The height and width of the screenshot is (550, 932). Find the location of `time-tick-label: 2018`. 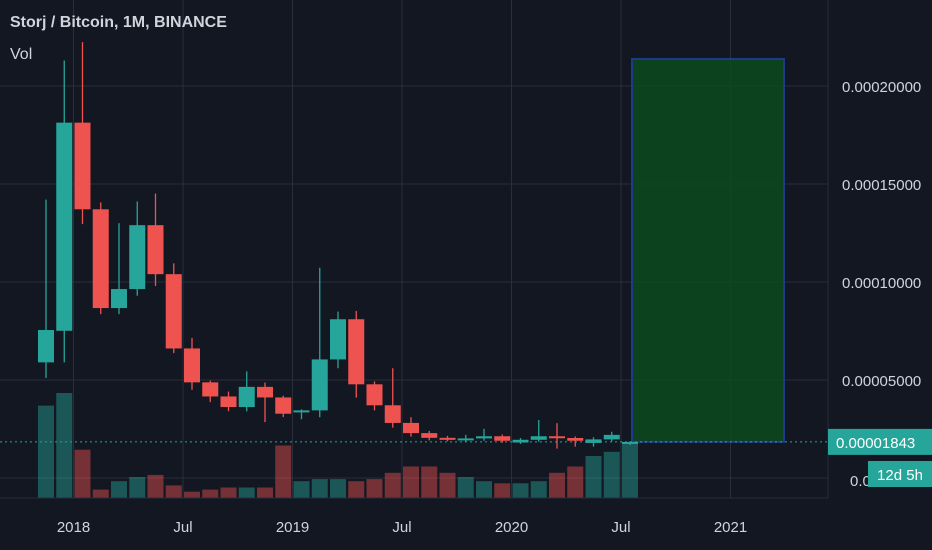

time-tick-label: 2018 is located at coordinates (73, 527).